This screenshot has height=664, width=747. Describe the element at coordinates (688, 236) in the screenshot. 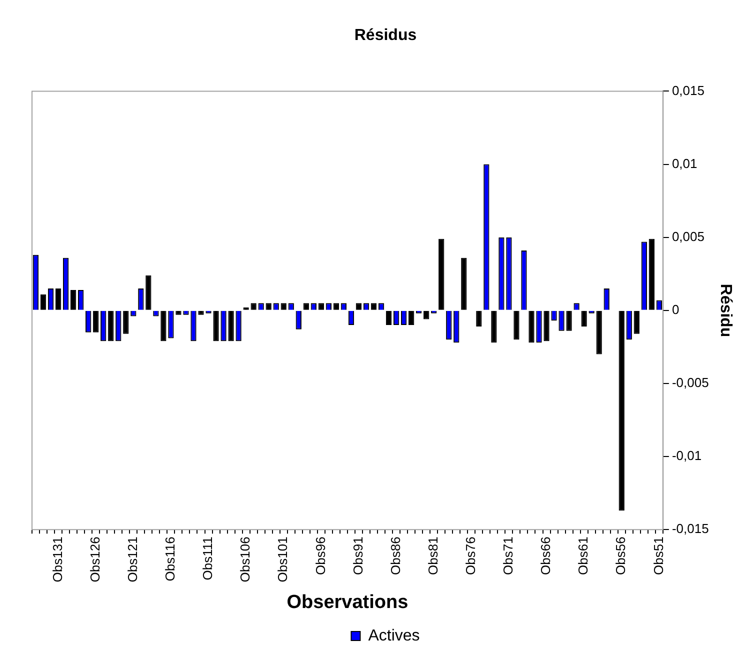

I see `y-tick-label: 0,005` at that location.